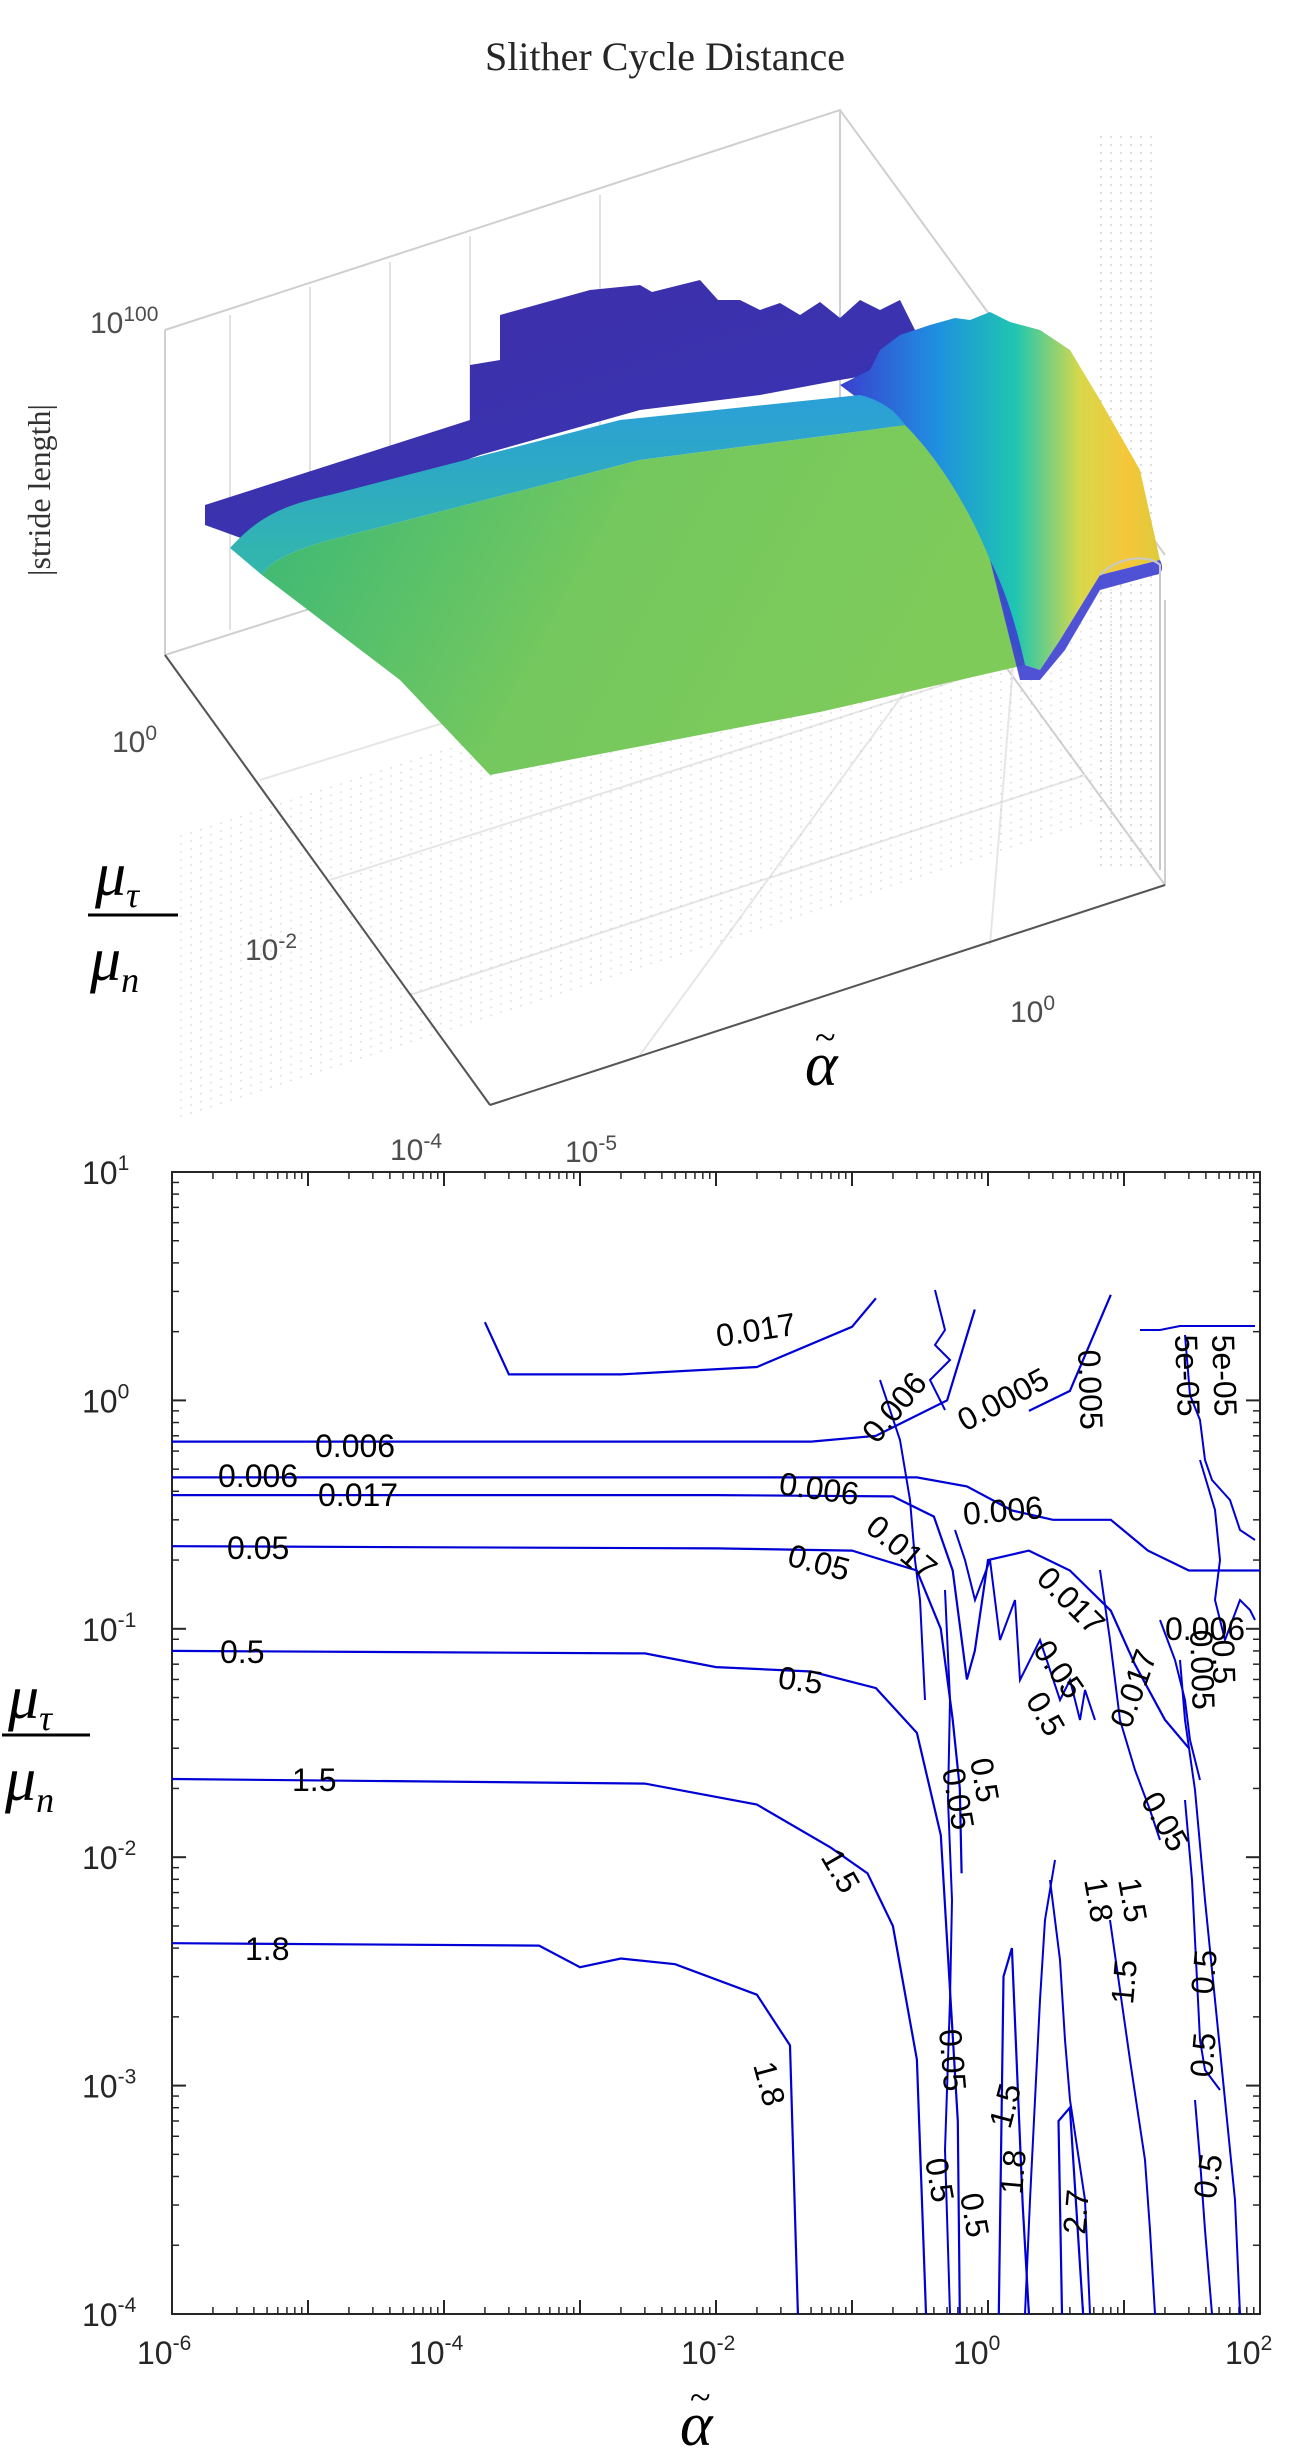 The height and width of the screenshot is (2457, 1290). I want to click on contour-x-label: α ~, so click(697, 2417).